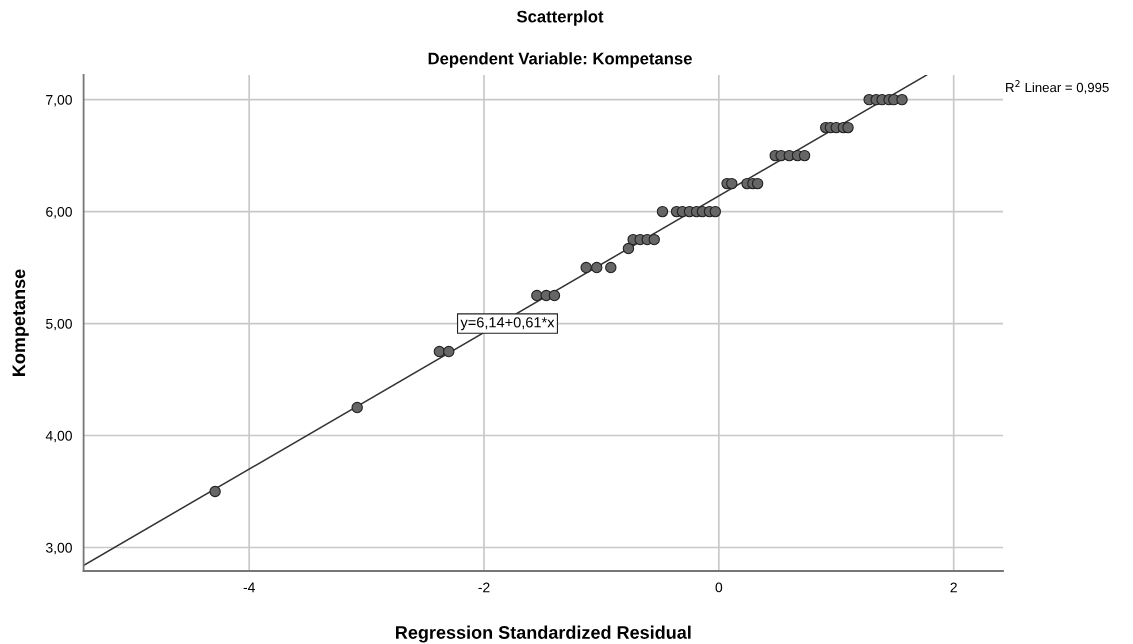 The image size is (1133, 644). I want to click on y-tick-label: 3,00, so click(58, 548).